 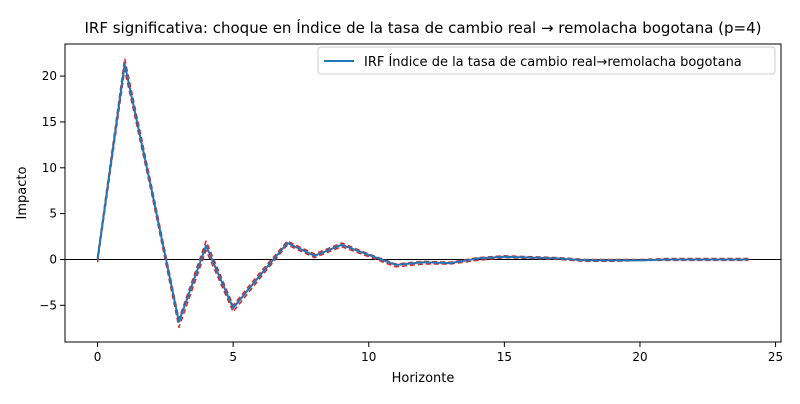 What do you see at coordinates (639, 357) in the screenshot?
I see `x-tick-label: 20` at bounding box center [639, 357].